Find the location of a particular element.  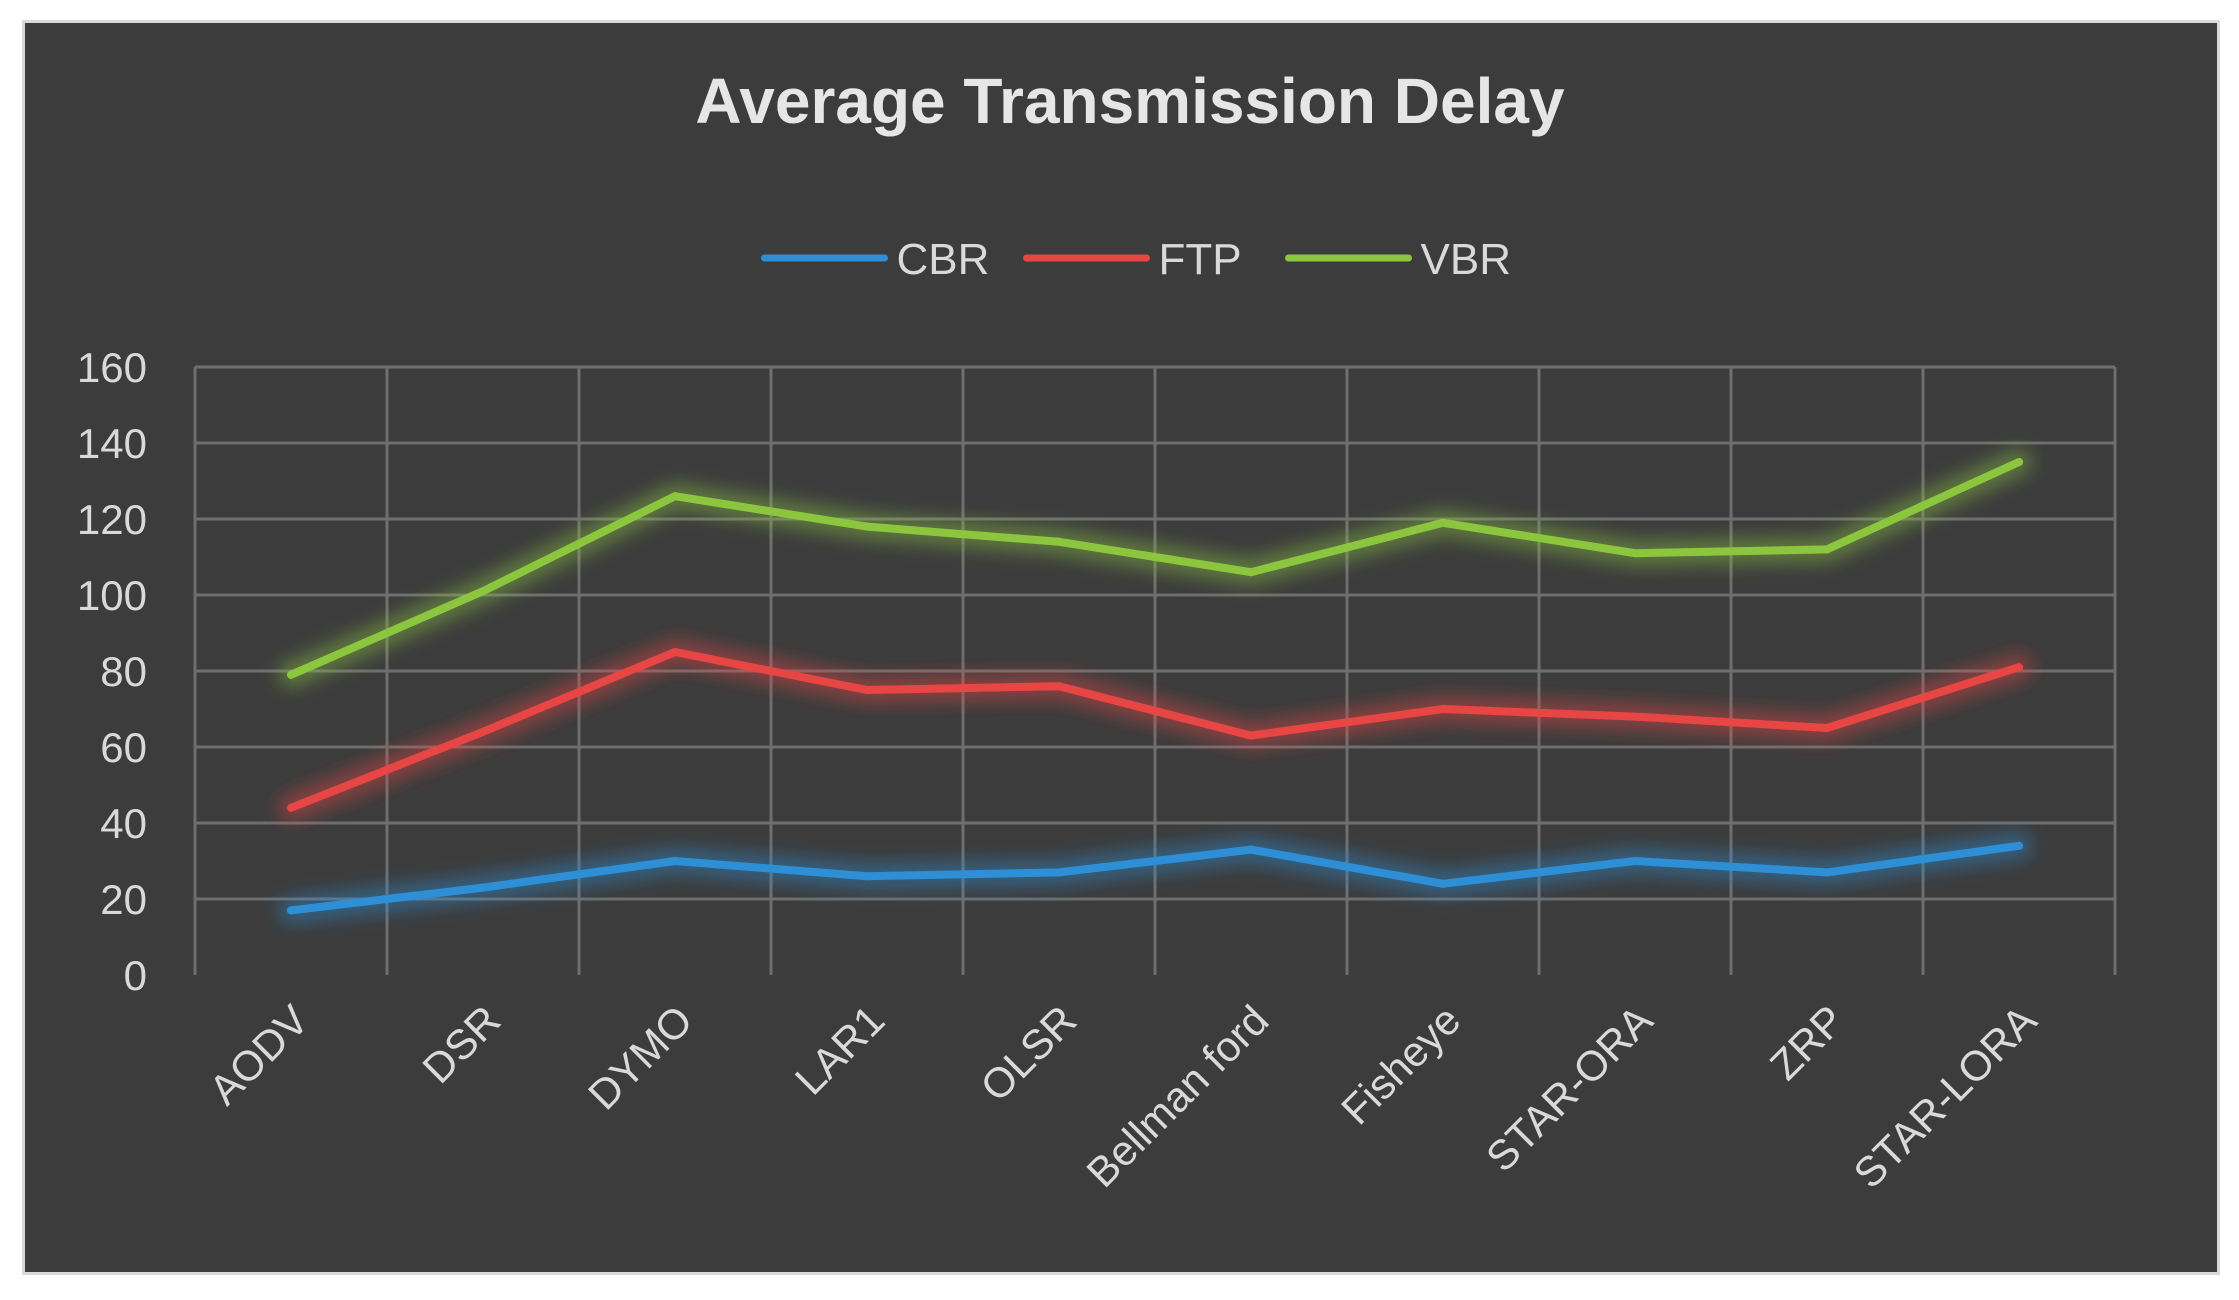

y-tick-label: 100 is located at coordinates (112, 595).